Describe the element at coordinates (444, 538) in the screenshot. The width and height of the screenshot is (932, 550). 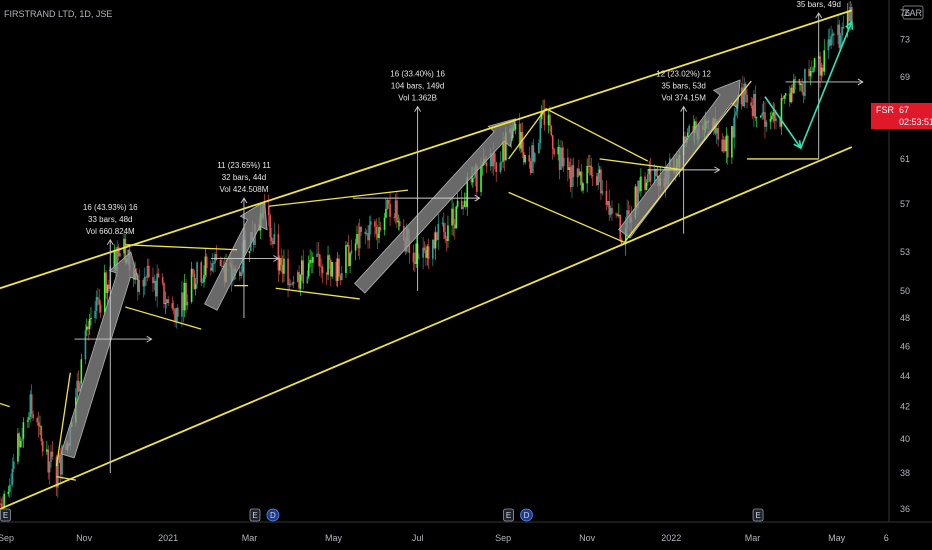
I see `time-axis: Sep Nov 2021 Mar May Jul Sep Nov 2022 Mar May 6` at that location.